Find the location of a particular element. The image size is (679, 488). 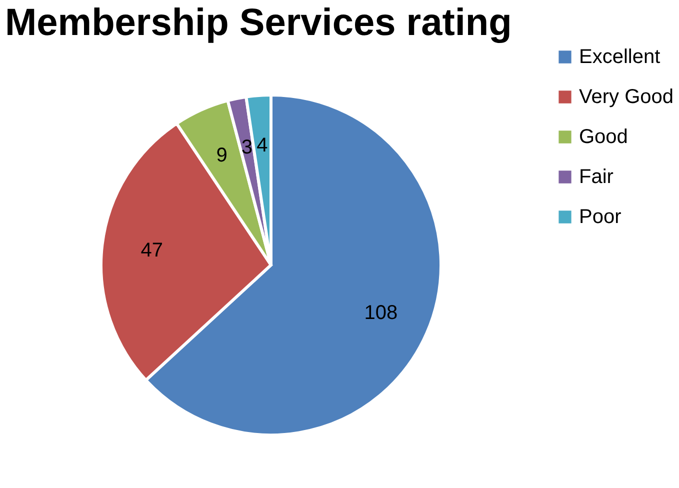

legend-label: Very Good is located at coordinates (626, 97).